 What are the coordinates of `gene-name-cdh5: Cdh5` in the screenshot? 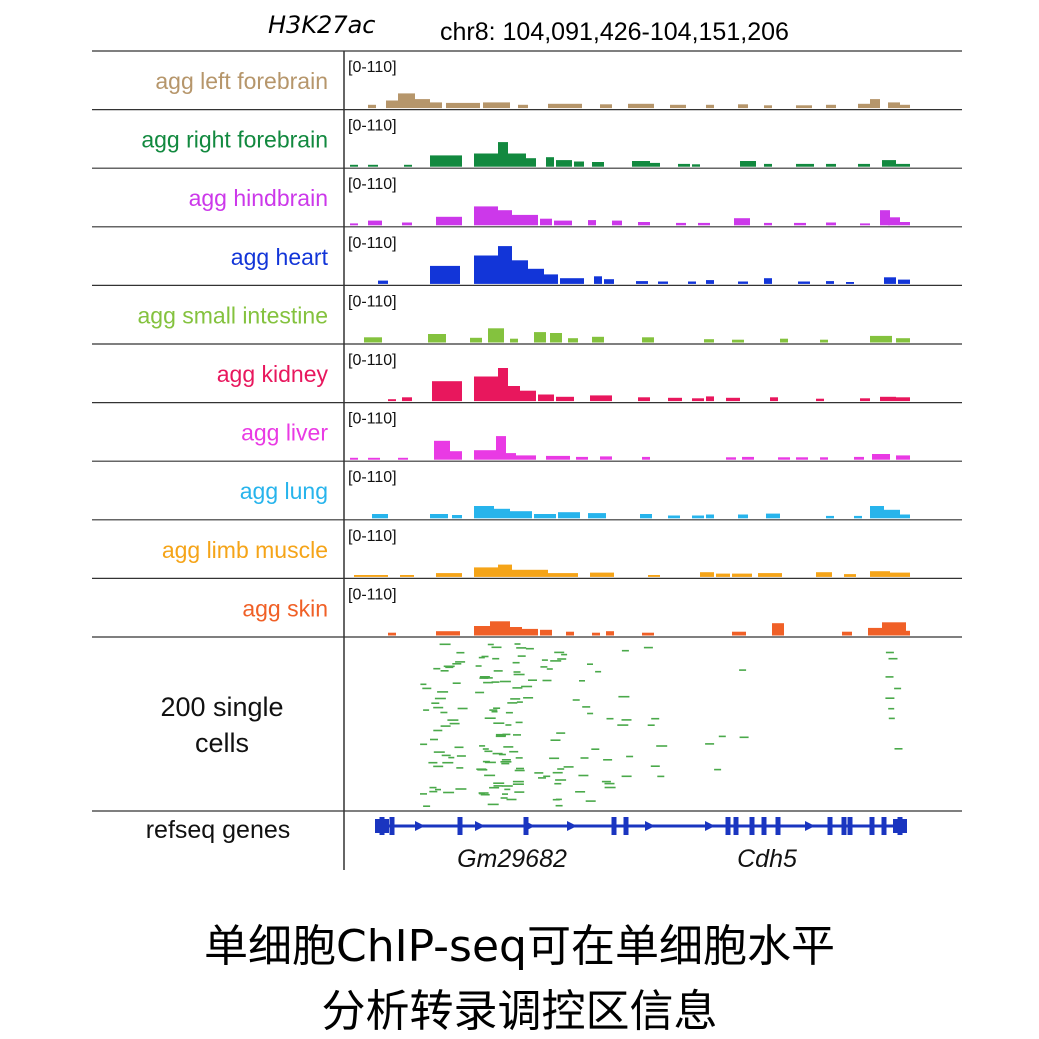 It's located at (767, 859).